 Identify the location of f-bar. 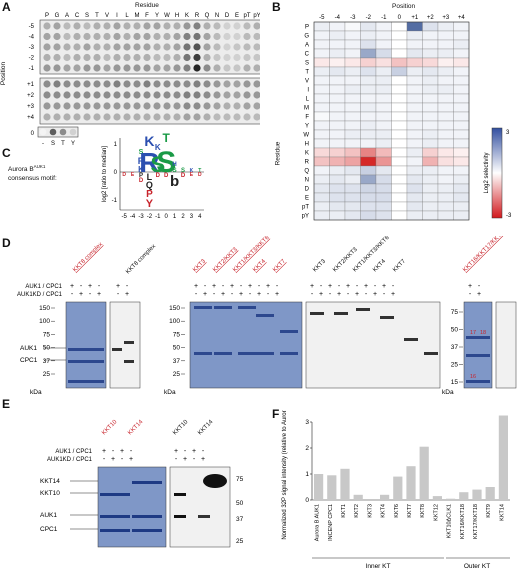
(424, 473).